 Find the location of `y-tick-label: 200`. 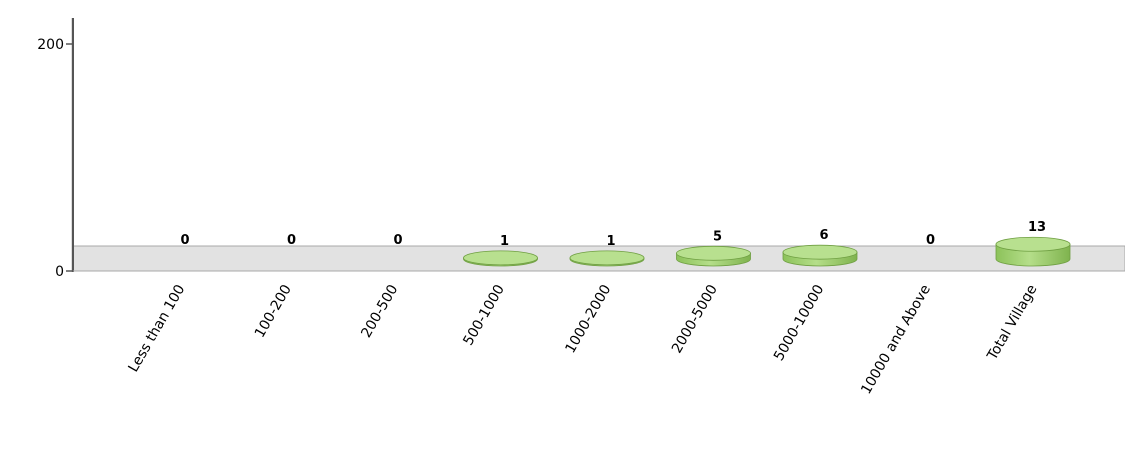

y-tick-label: 200 is located at coordinates (50, 45).